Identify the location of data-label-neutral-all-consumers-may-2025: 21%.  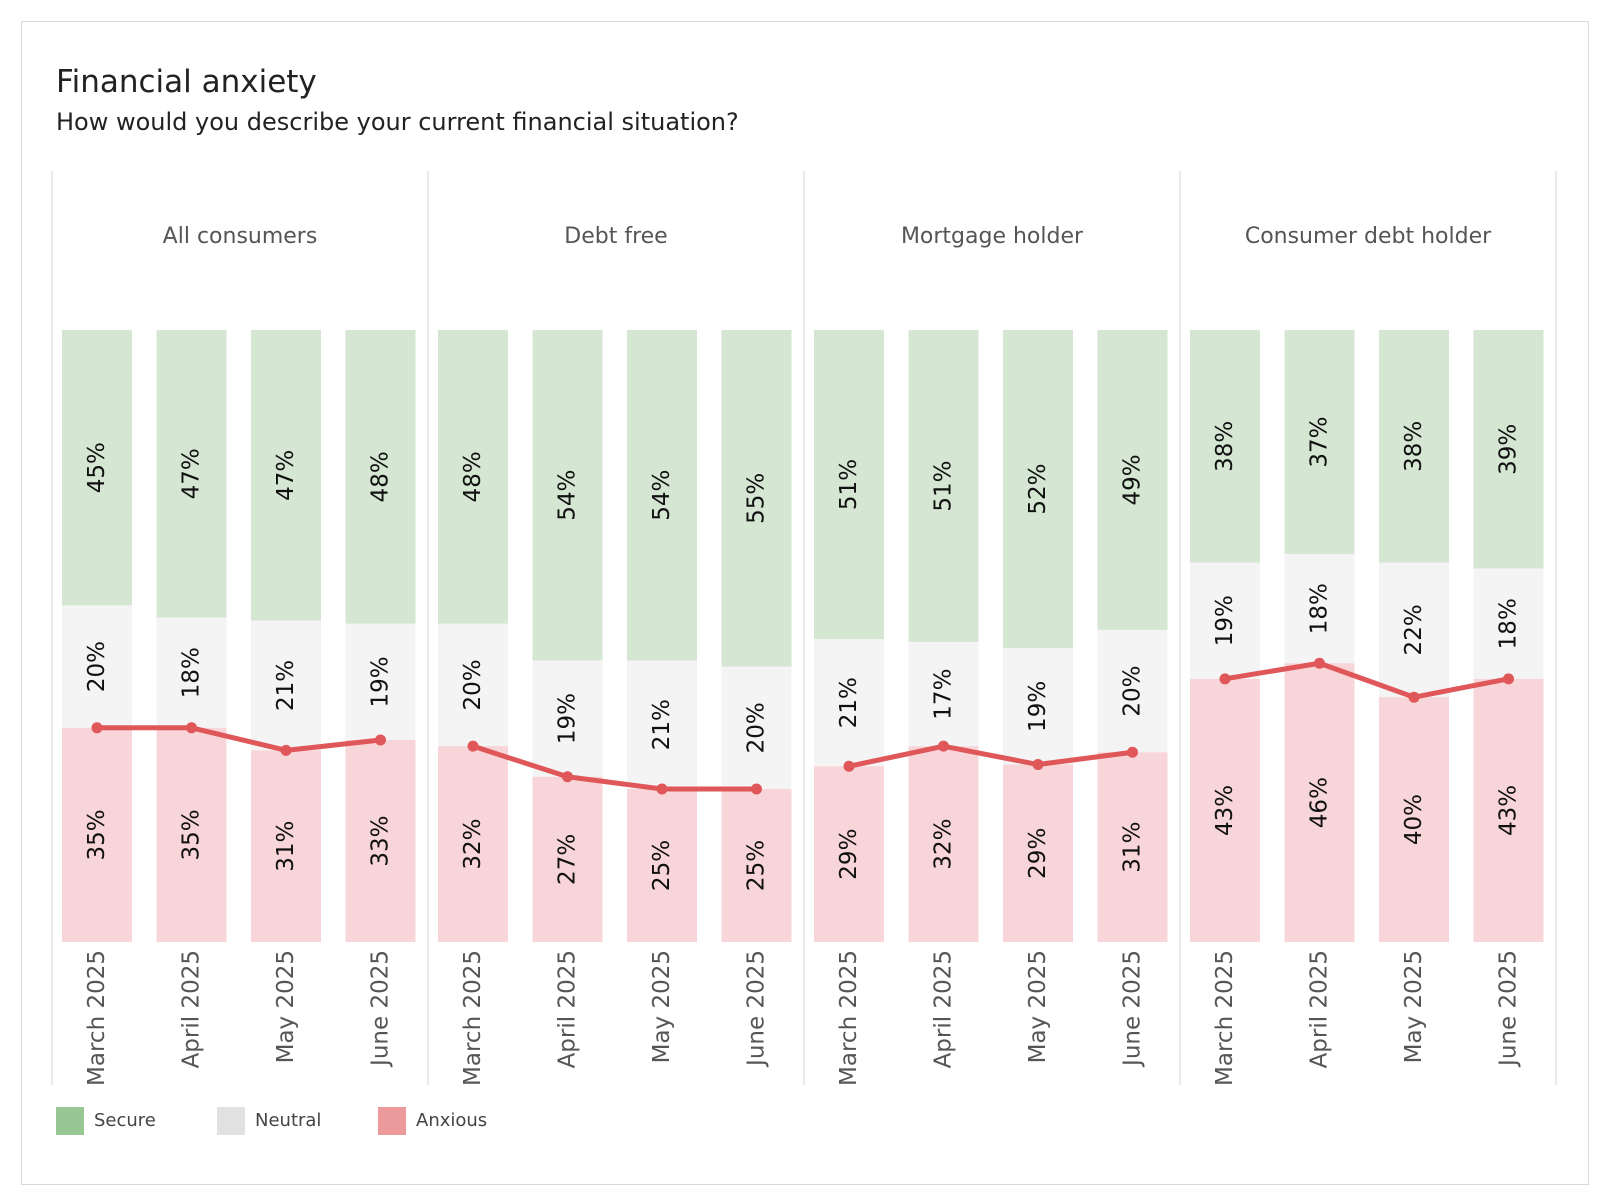
(286, 685).